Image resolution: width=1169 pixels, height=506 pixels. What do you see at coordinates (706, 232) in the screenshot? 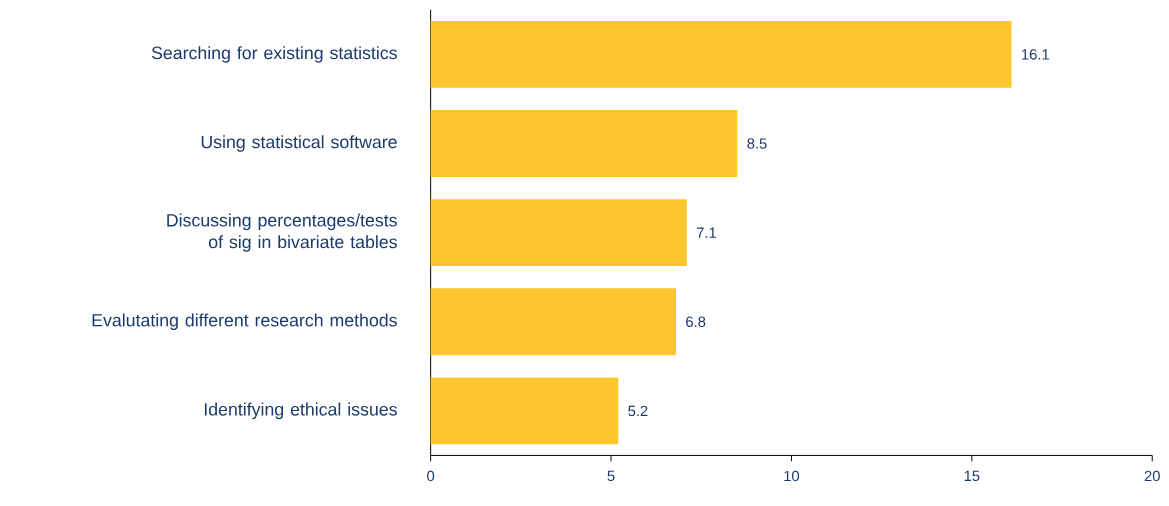
I see `data-label: 7.1` at bounding box center [706, 232].